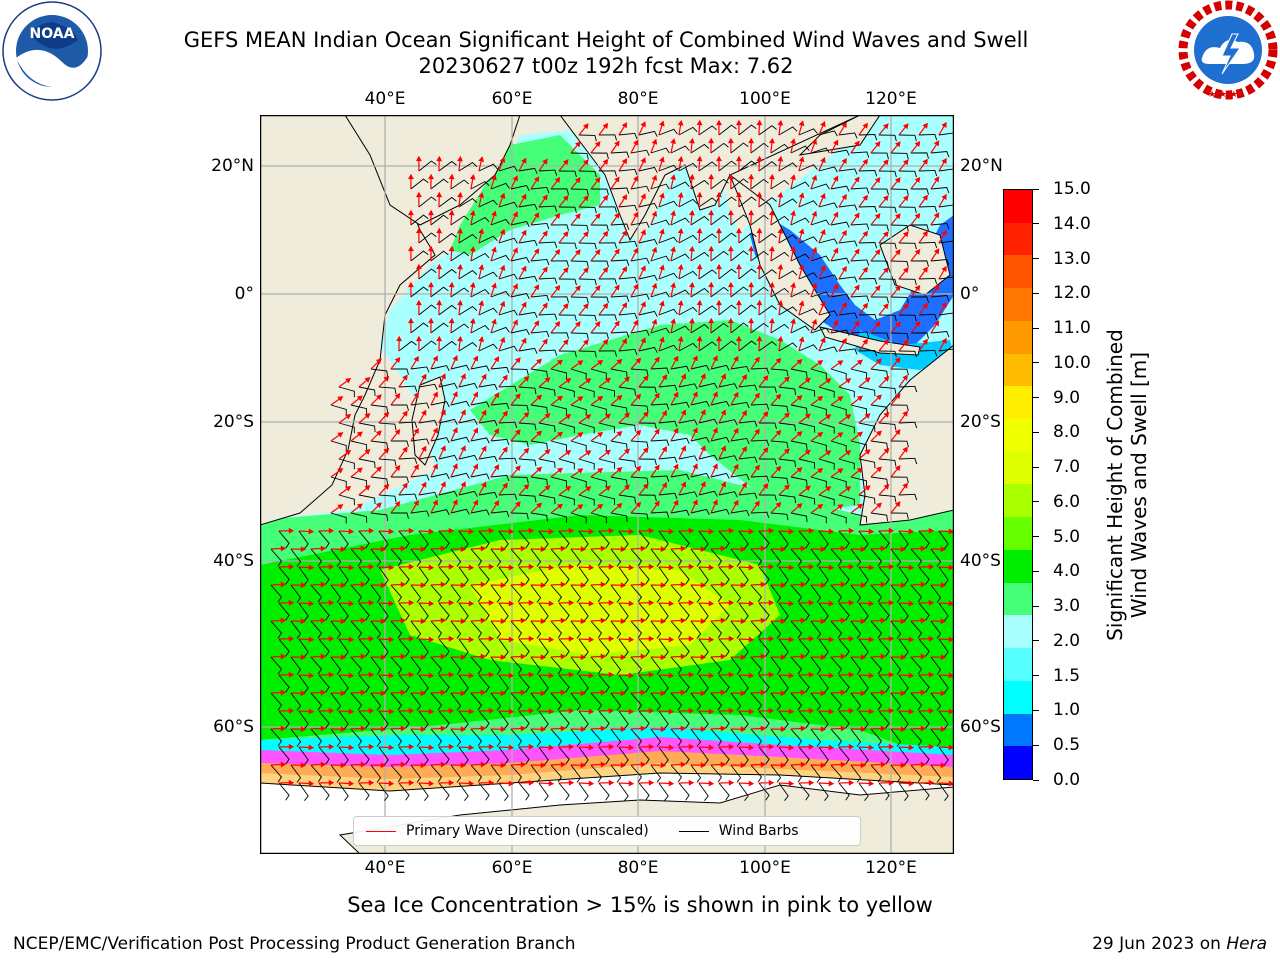  What do you see at coordinates (1072, 362) in the screenshot?
I see `colorbar-tick-label: 10.0` at bounding box center [1072, 362].